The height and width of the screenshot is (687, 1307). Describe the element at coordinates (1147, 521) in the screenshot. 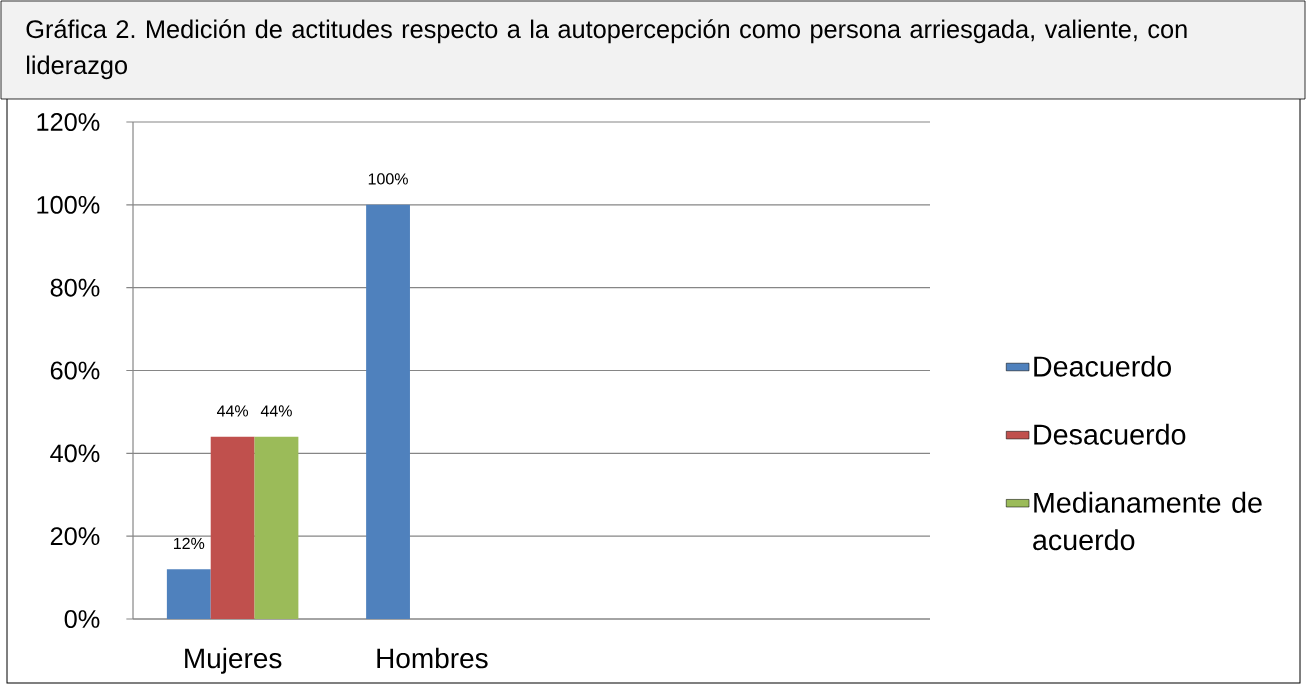

I see `legend-label: Medianamente de acuerdo` at that location.